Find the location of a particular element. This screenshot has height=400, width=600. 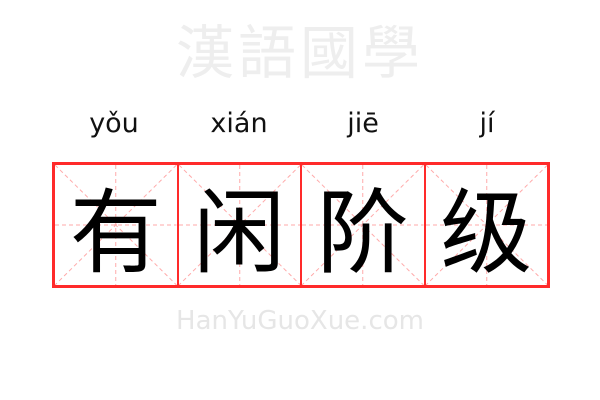

pinyin-1: yǒu is located at coordinates (114, 123).